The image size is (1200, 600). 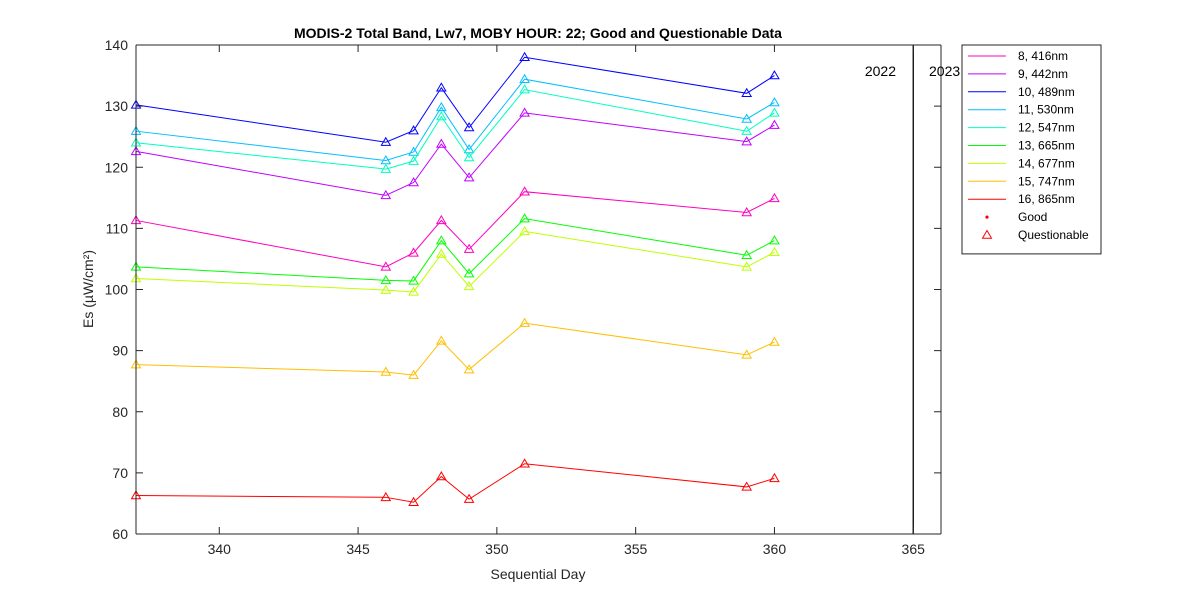 I want to click on y-axis-title: Es (µW/cm²), so click(x=88, y=289).